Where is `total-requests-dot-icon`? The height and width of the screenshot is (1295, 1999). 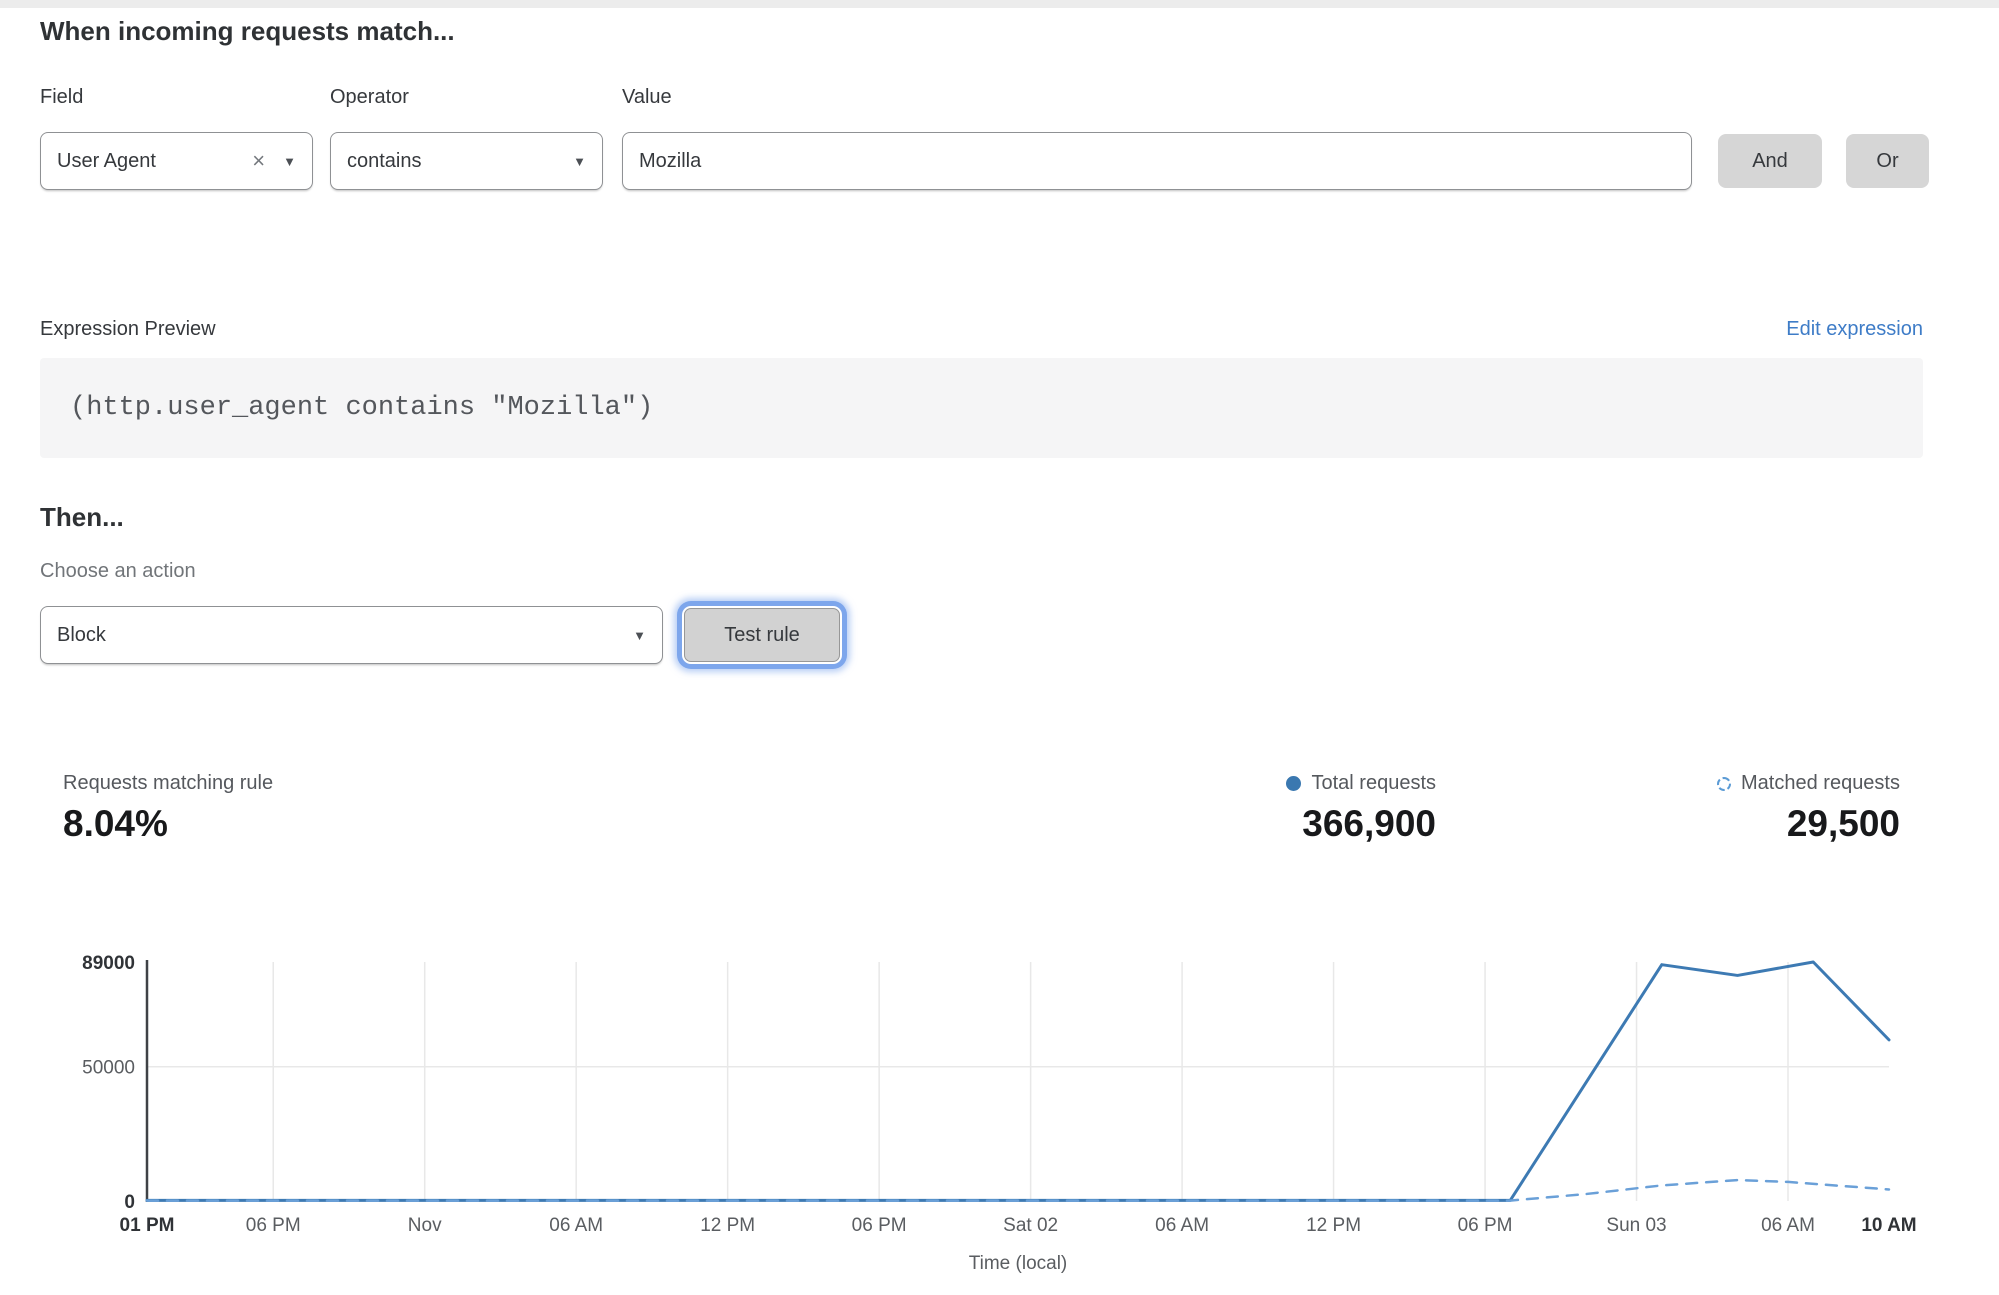
total-requests-dot-icon is located at coordinates (1294, 783).